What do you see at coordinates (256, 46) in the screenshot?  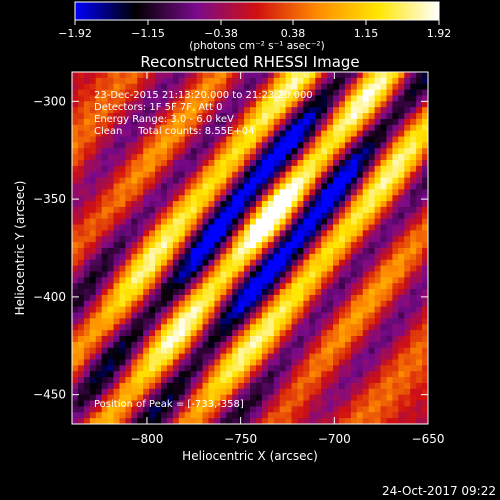 I see `colorbar-unit-label: (photons cm⁻² s⁻¹ asec⁻²)` at bounding box center [256, 46].